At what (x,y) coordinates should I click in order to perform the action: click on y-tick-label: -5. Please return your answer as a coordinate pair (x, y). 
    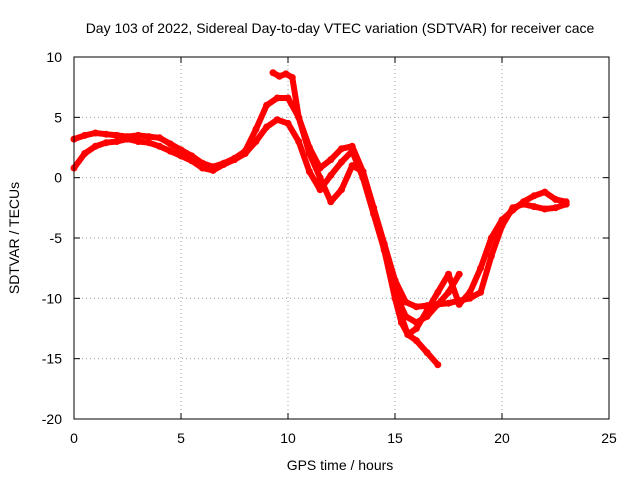
    Looking at the image, I should click on (56, 238).